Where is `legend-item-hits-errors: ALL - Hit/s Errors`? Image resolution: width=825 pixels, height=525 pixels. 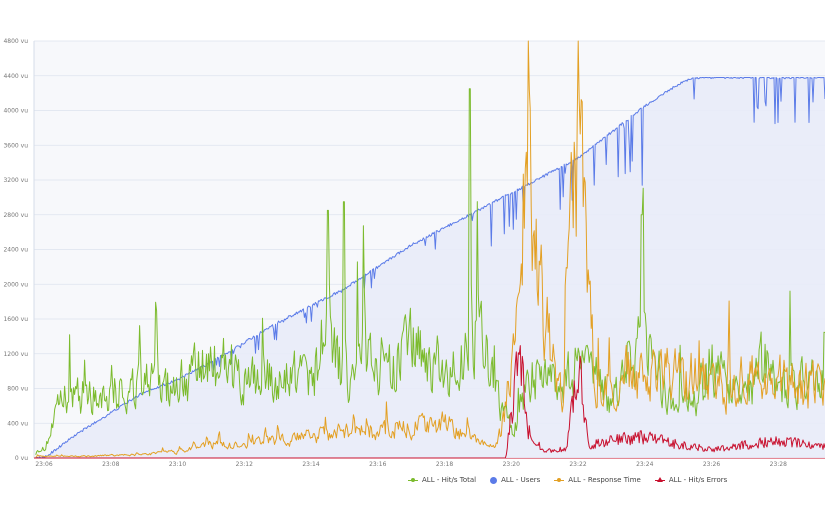
legend-item-hits-errors: ALL - Hit/s Errors is located at coordinates (691, 480).